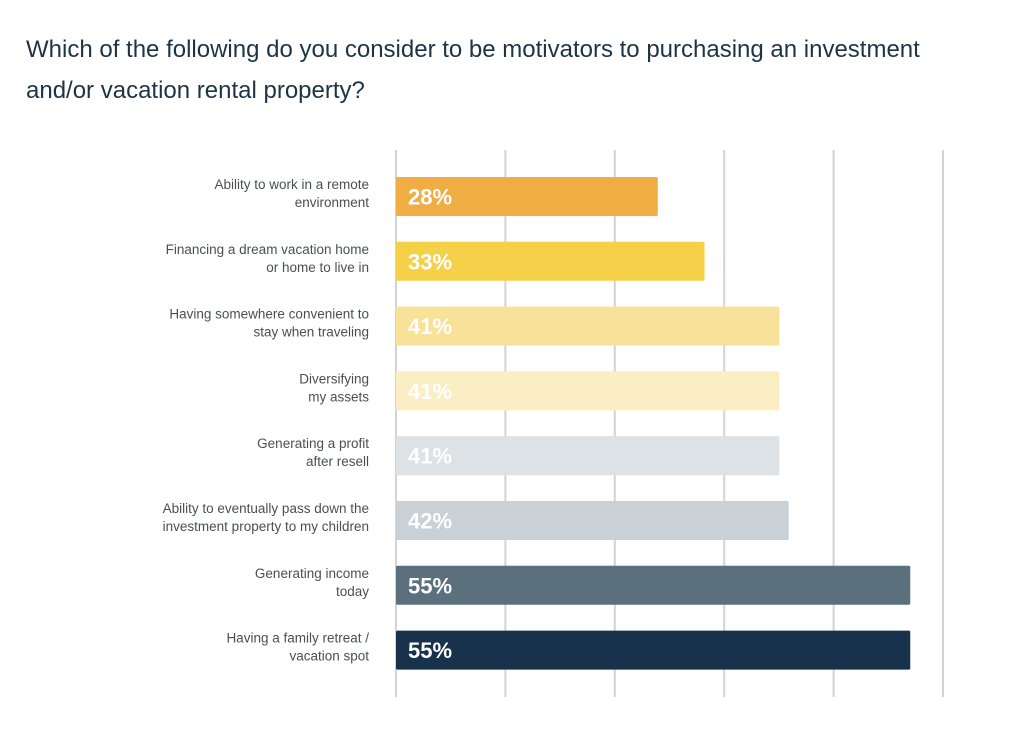 The image size is (1024, 744). Describe the element at coordinates (291, 193) in the screenshot. I see `category-label: Ability to work in a remote environment` at that location.